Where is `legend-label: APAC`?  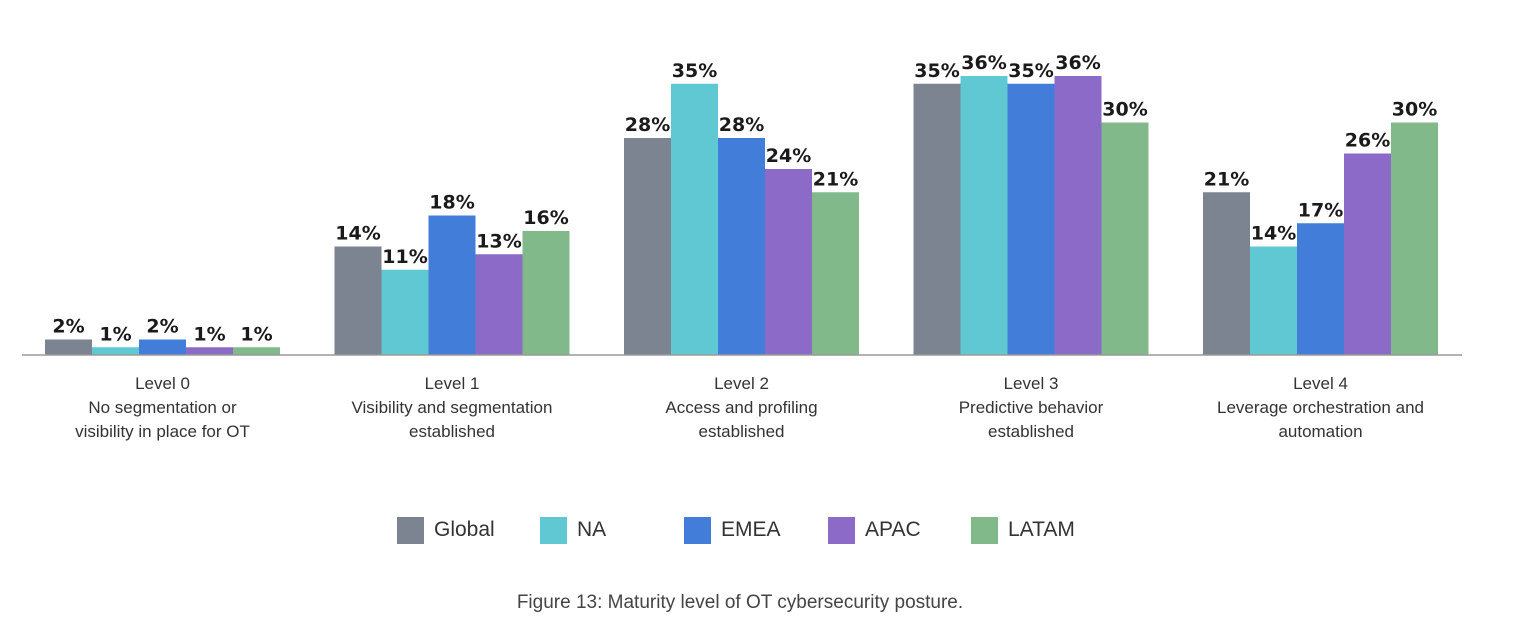
legend-label: APAC is located at coordinates (893, 529).